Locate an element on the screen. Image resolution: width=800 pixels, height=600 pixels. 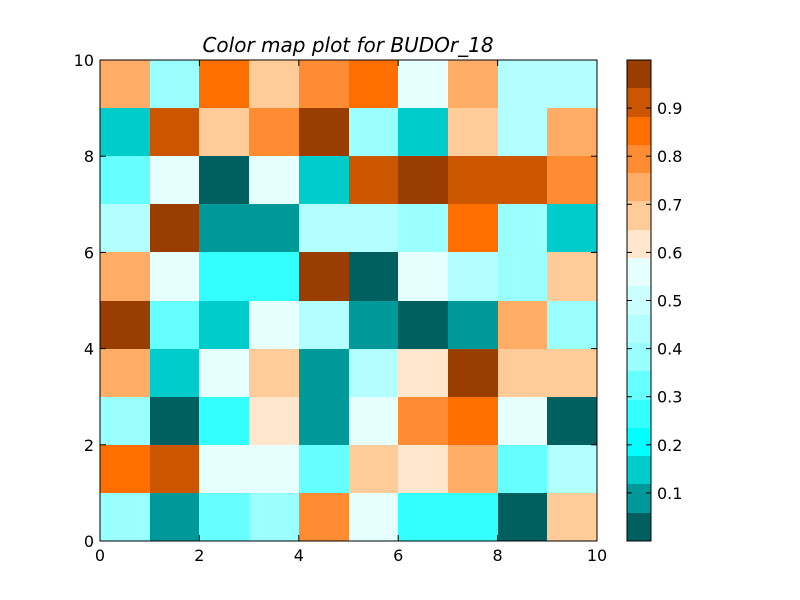
colorbar: 0.1 0.2 0.3 0.4 0.5 0.6 0.7 0.8 0.9 is located at coordinates (654, 300).